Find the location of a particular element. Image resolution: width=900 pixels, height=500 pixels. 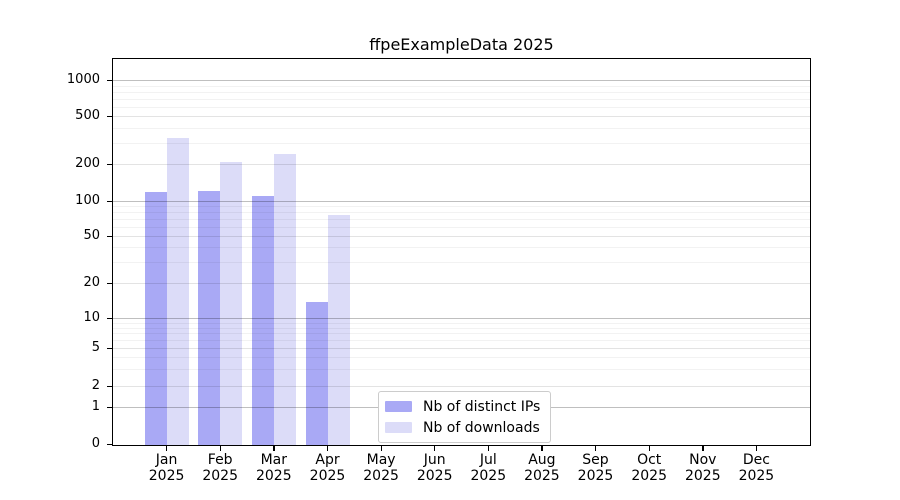

x-tick-label-may: May 2025 is located at coordinates (381, 468).